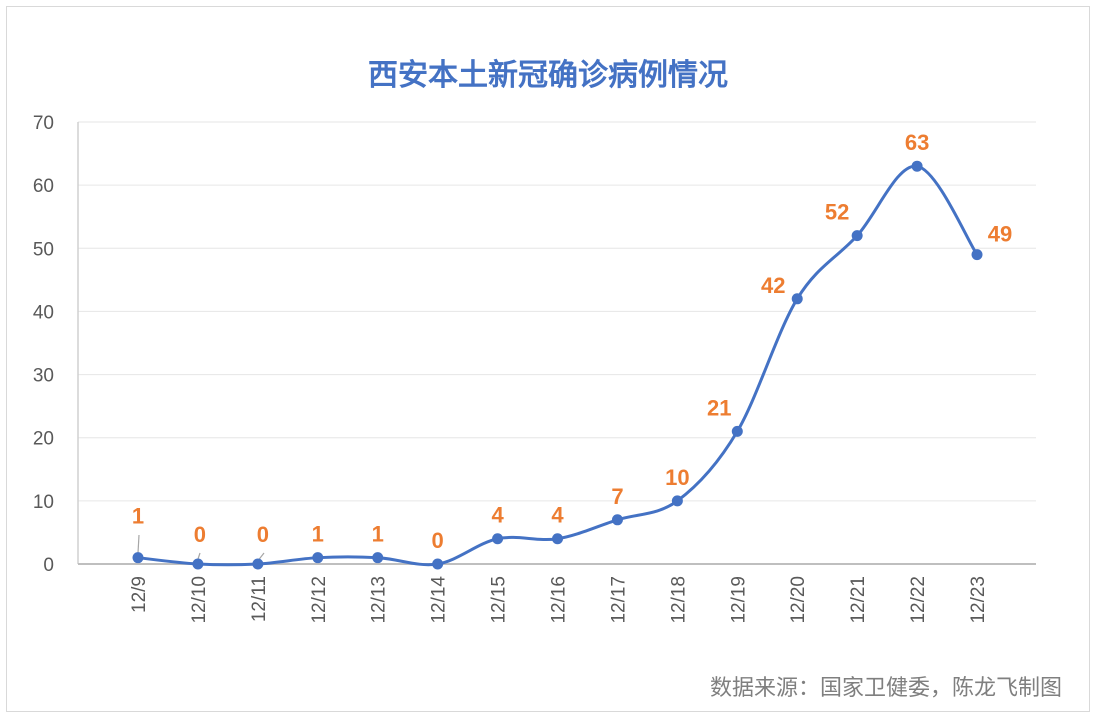  I want to click on x-tick-label: 12/15, so click(499, 600).